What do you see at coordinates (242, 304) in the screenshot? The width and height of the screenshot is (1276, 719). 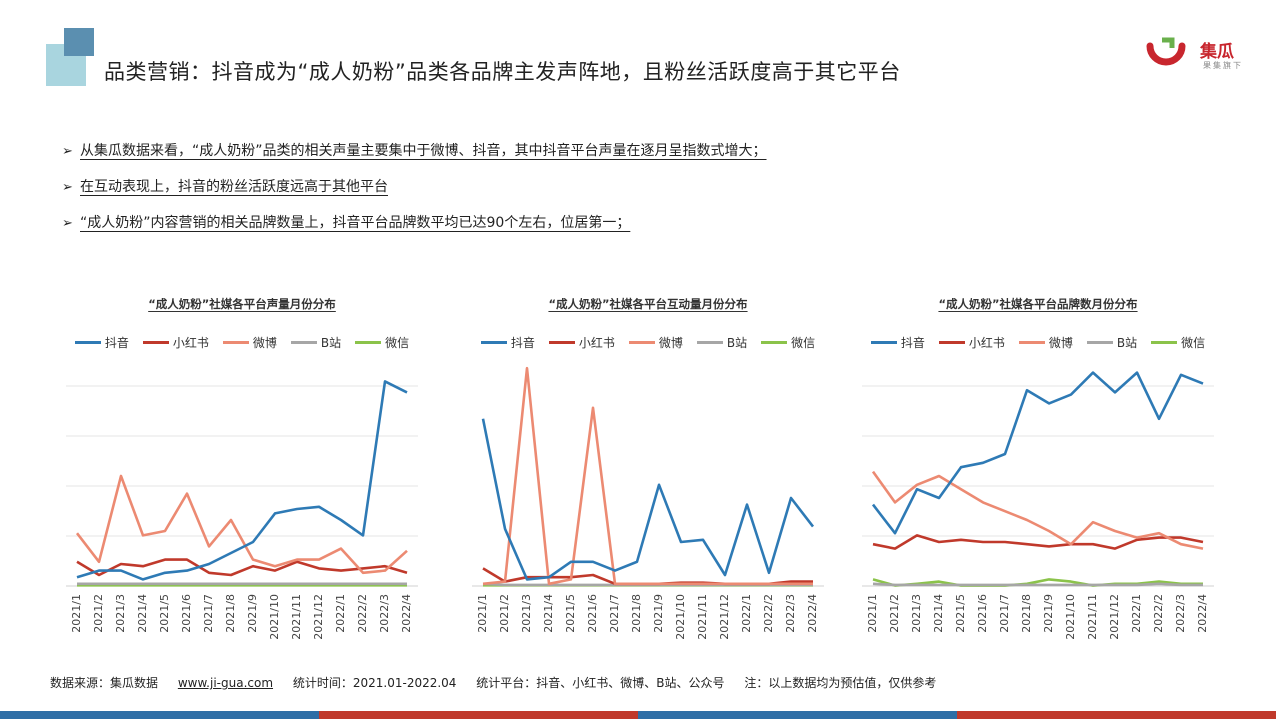 I see `chart-title: “成人奶粉”社媒各平台声量月份分布` at bounding box center [242, 304].